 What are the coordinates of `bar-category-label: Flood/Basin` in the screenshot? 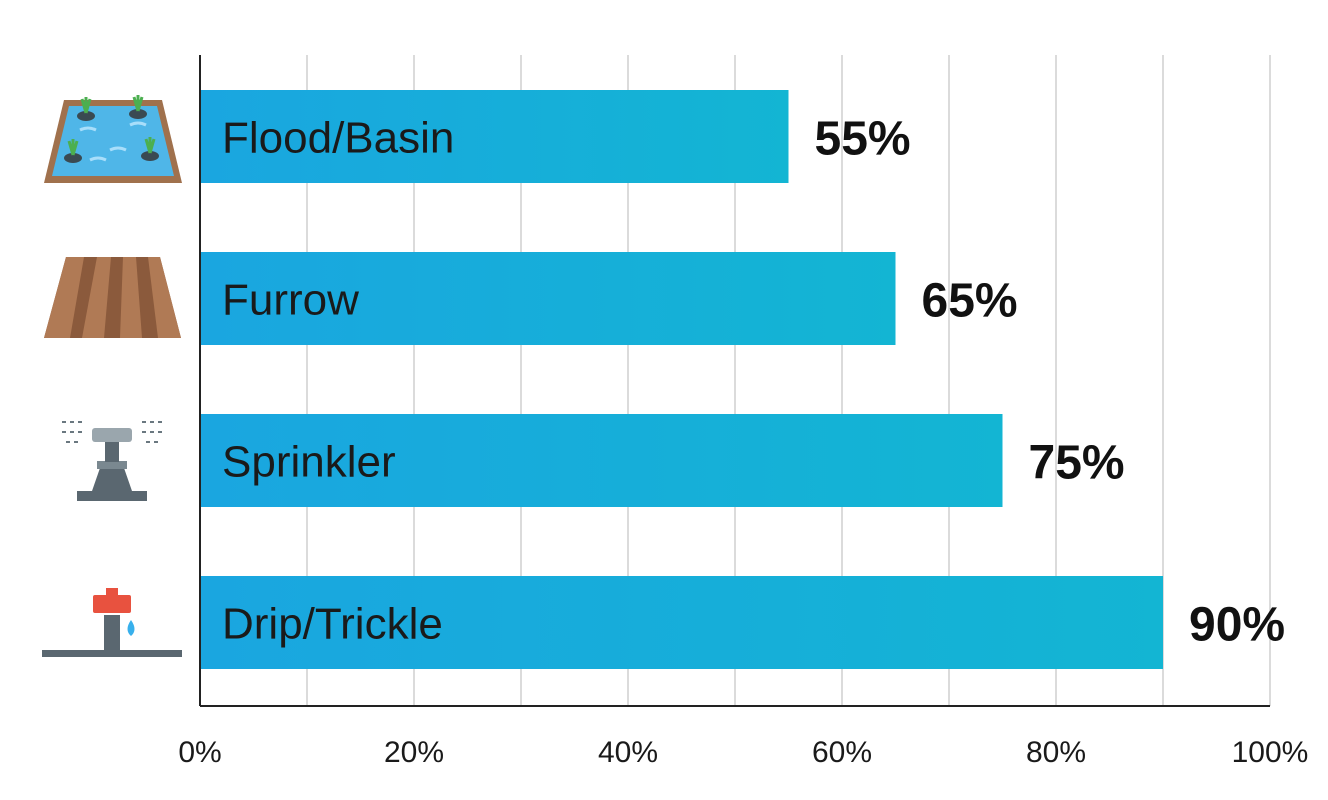 It's located at (338, 138).